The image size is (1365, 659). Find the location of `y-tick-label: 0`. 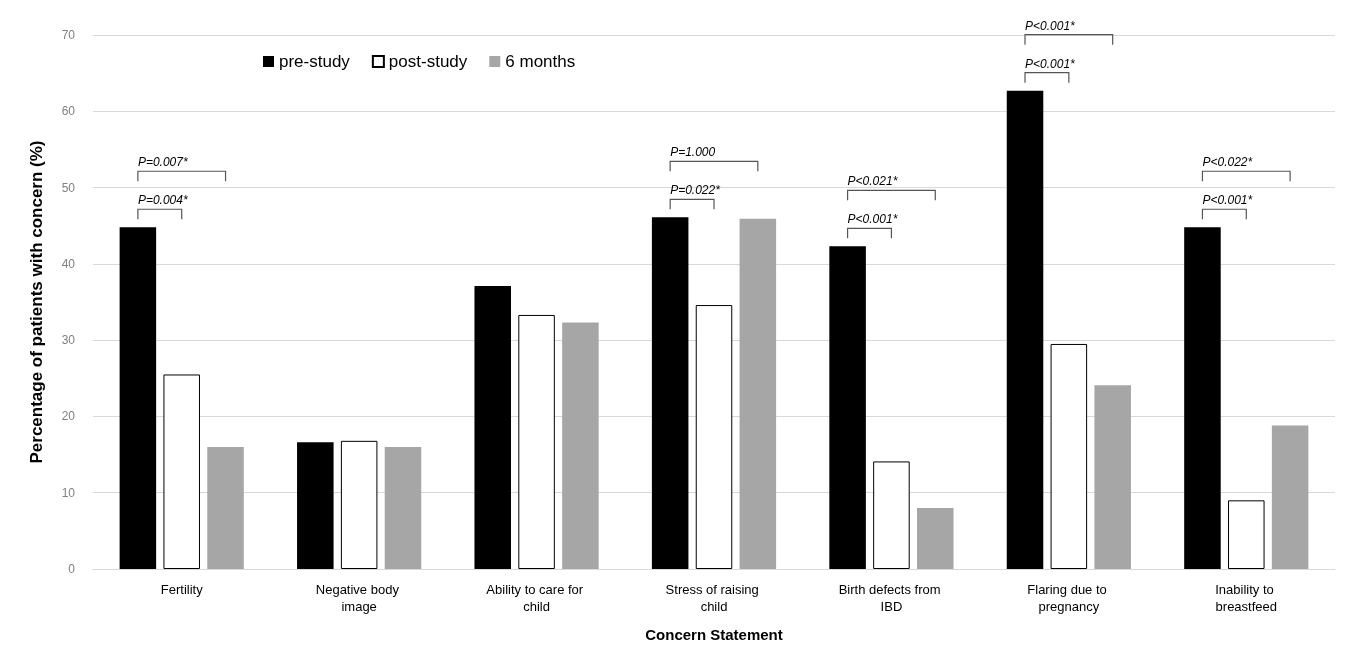

y-tick-label: 0 is located at coordinates (72, 569).